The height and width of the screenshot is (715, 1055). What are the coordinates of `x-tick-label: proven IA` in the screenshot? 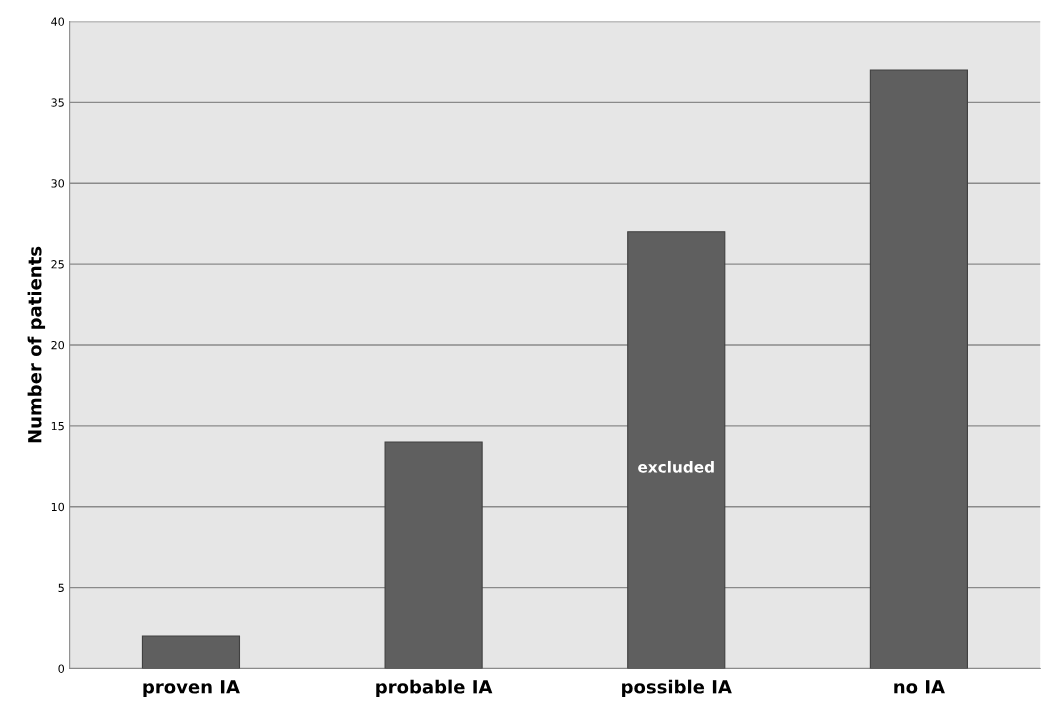 It's located at (191, 689).